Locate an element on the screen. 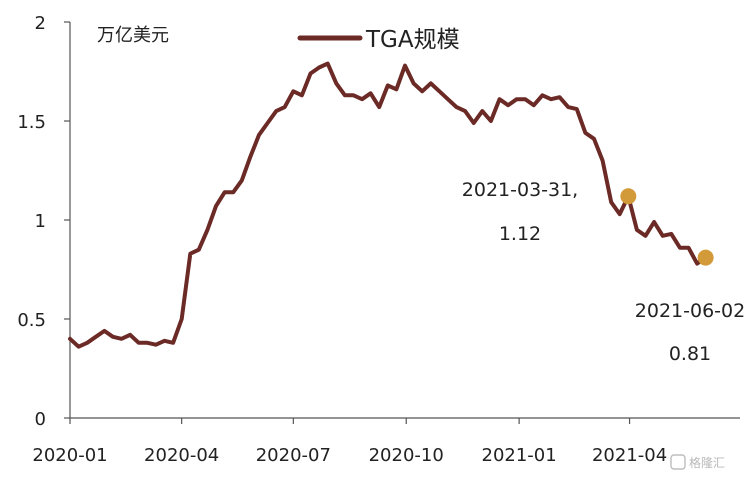  watermark: 格隆汇 is located at coordinates (697, 462).